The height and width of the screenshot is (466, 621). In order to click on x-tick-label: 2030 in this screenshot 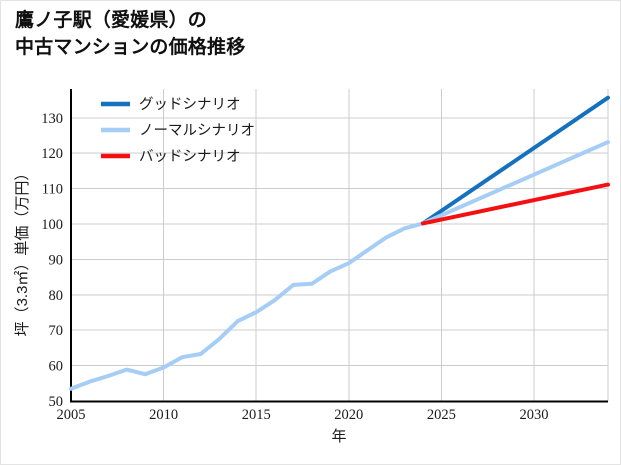, I will do `click(534, 415)`.